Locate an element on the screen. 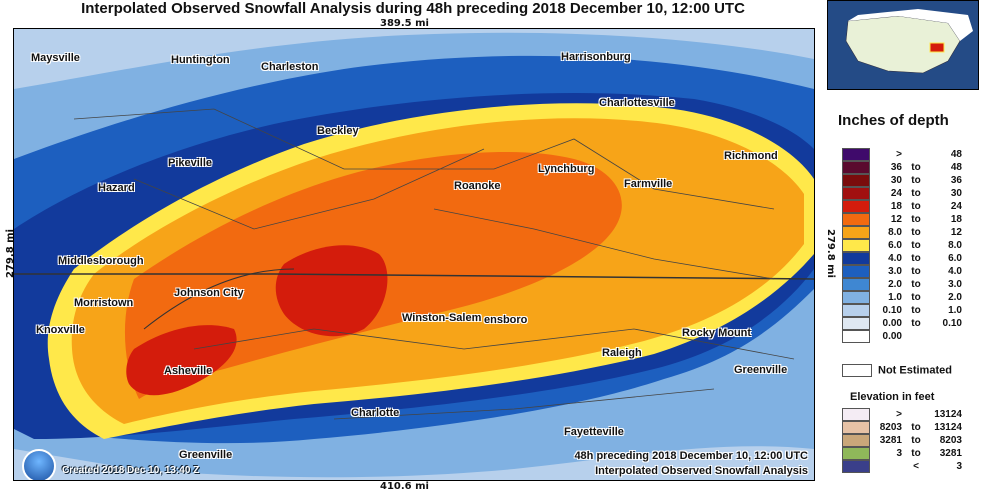  city-label: Maysville is located at coordinates (55, 58).